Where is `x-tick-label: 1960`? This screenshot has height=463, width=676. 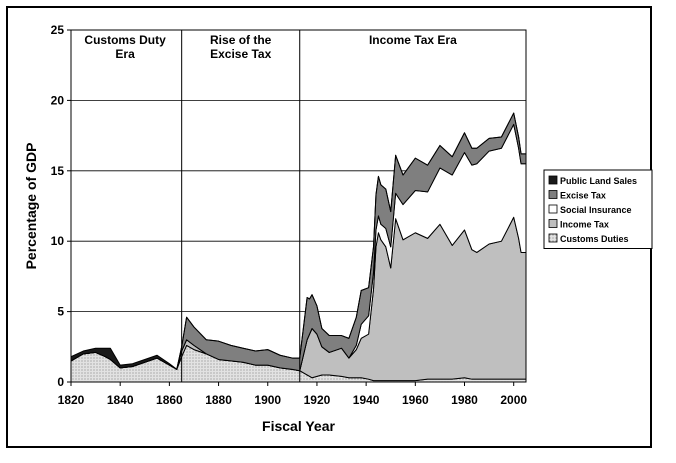
x-tick-label: 1960 is located at coordinates (415, 400).